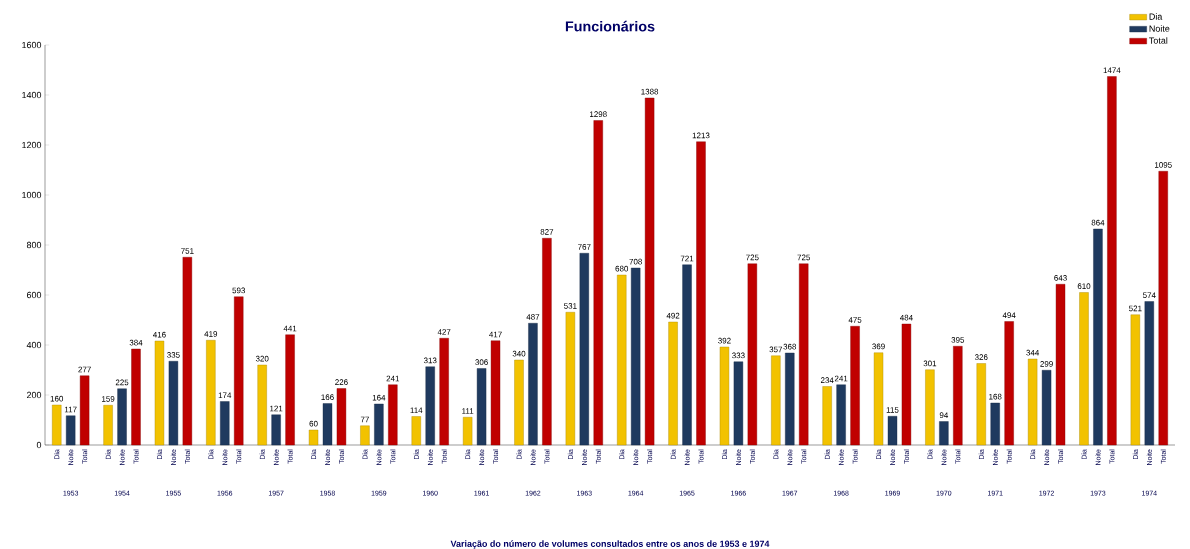 The image size is (1190, 549). Describe the element at coordinates (1159, 28) in the screenshot. I see `legend-label: Noite` at that location.